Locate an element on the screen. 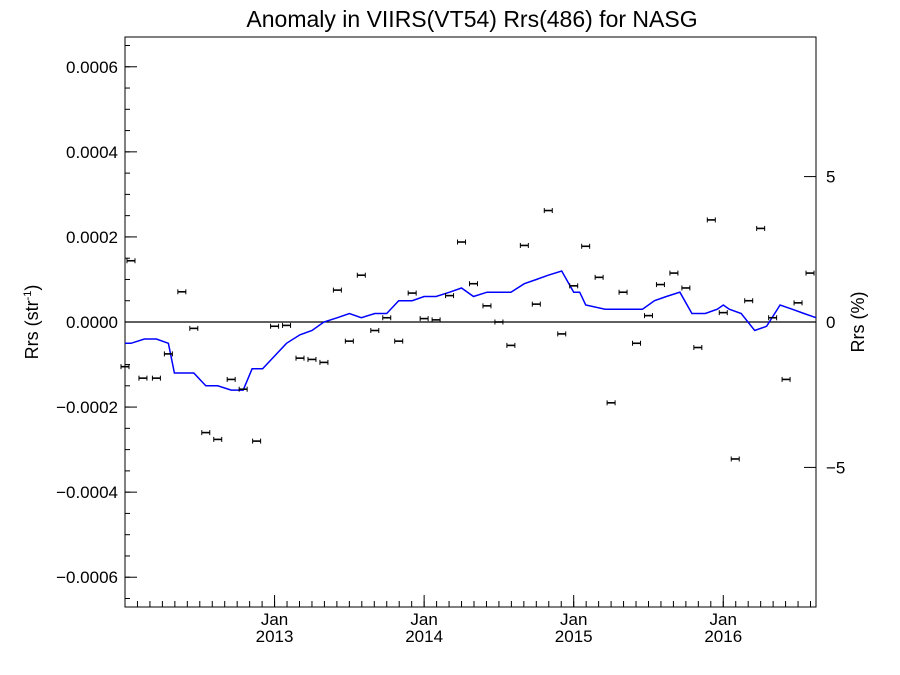 This screenshot has width=900, height=675. y-axis-title-superscript: -1 is located at coordinates (28, 296).